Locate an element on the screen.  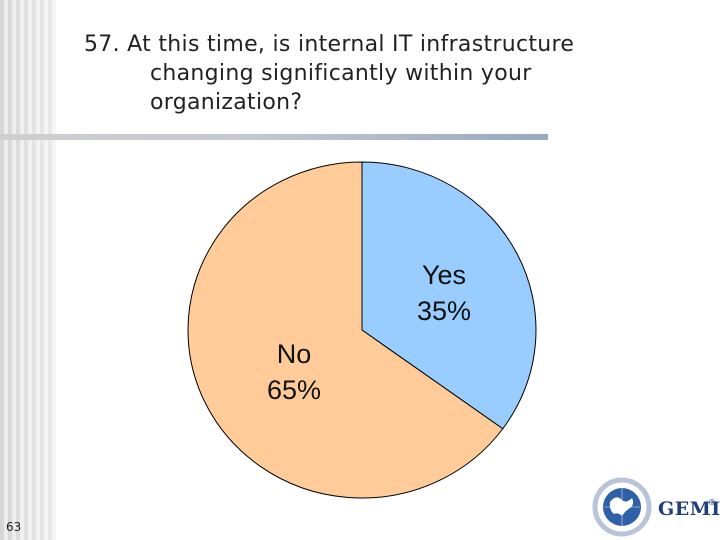
title-divider is located at coordinates (274, 137).